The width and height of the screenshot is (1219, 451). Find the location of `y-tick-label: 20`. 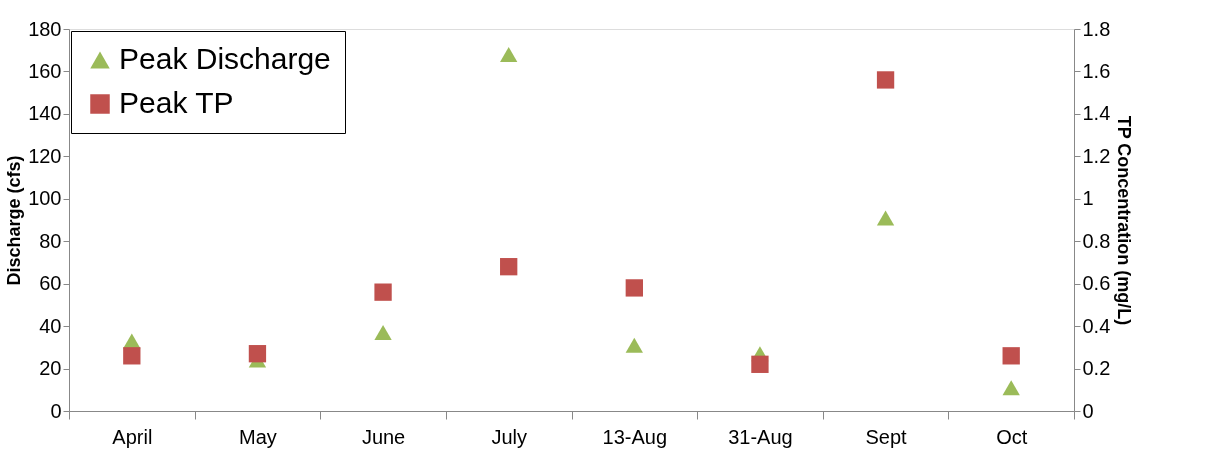

y-tick-label: 20 is located at coordinates (50, 368).